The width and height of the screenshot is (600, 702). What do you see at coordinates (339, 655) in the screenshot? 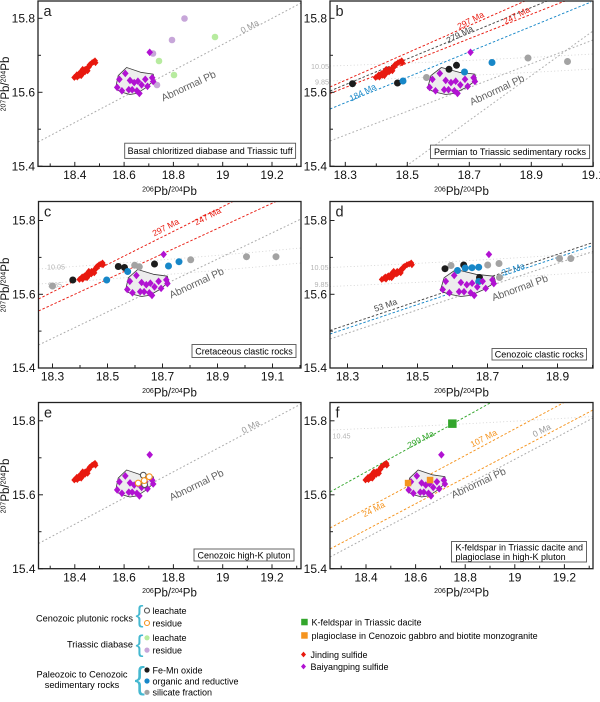
I see `svg-text: Jinding sulfide` at bounding box center [339, 655].